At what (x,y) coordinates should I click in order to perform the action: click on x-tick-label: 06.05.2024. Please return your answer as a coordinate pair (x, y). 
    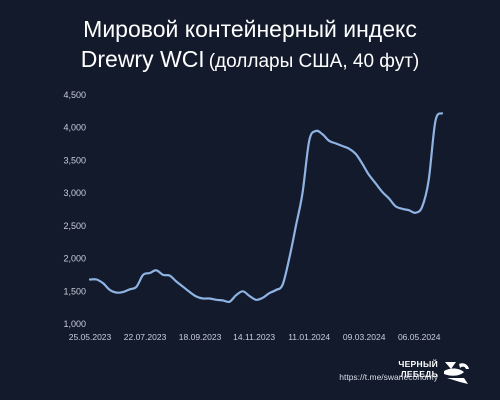
    Looking at the image, I should click on (419, 337).